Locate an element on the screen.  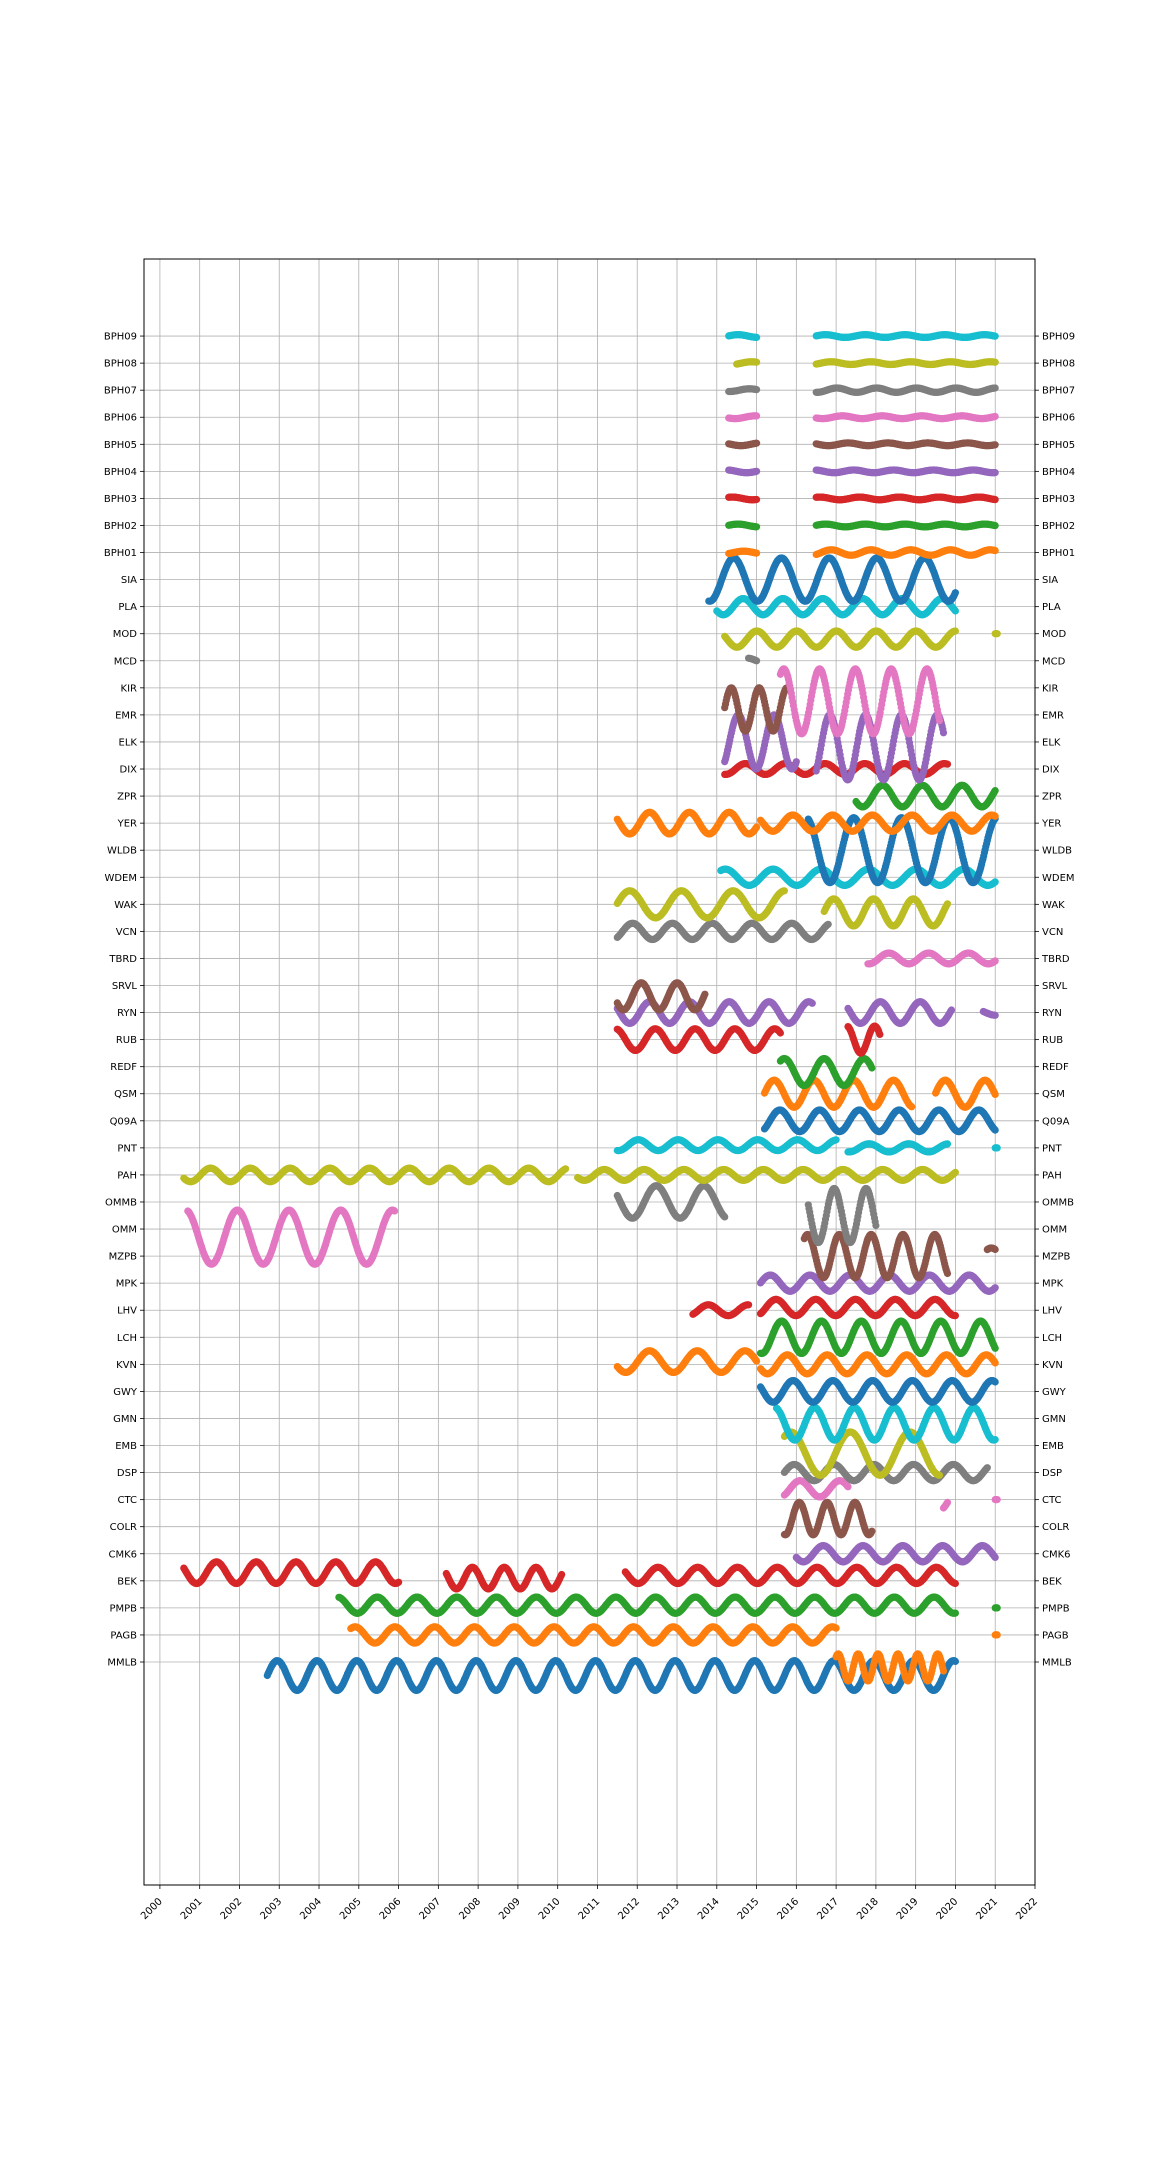
series-gmn is located at coordinates (886, 1424).